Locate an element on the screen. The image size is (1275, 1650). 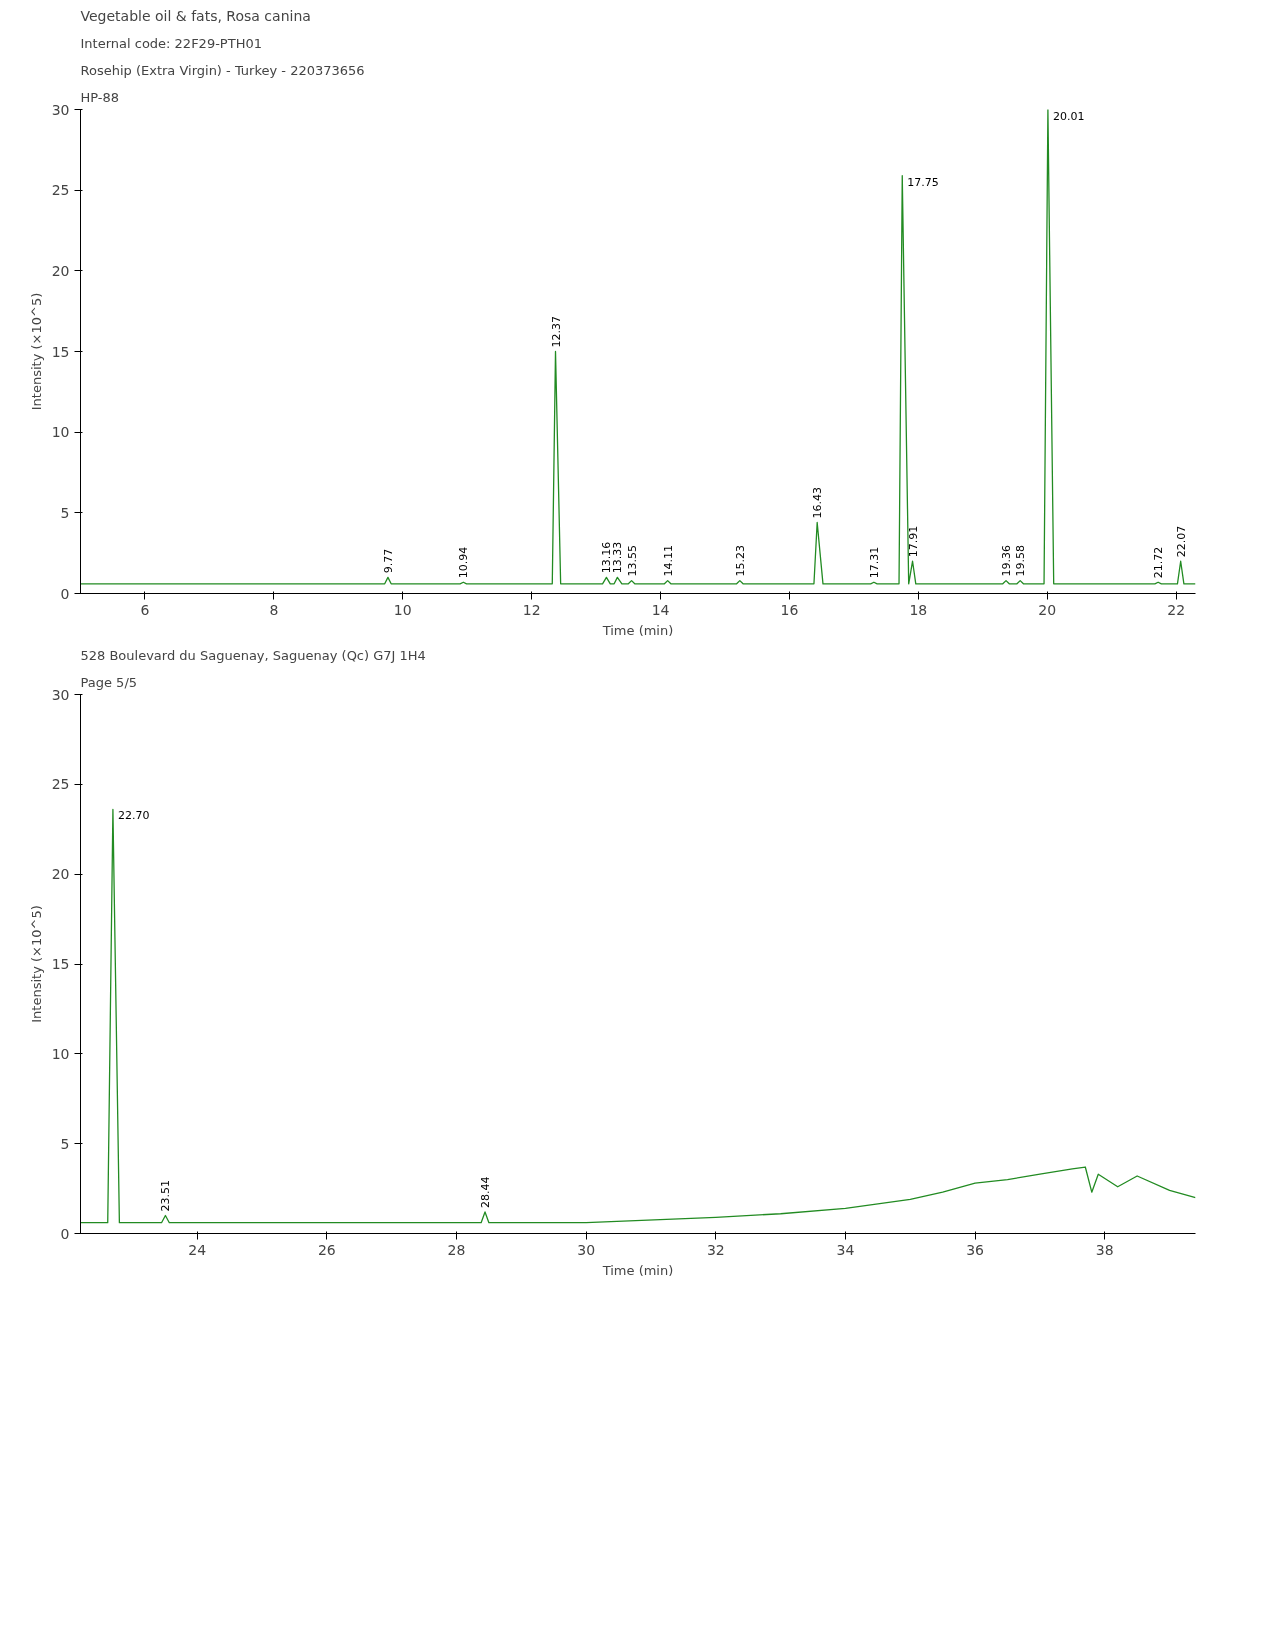
annotation: 19.58 is located at coordinates (1021, 561).